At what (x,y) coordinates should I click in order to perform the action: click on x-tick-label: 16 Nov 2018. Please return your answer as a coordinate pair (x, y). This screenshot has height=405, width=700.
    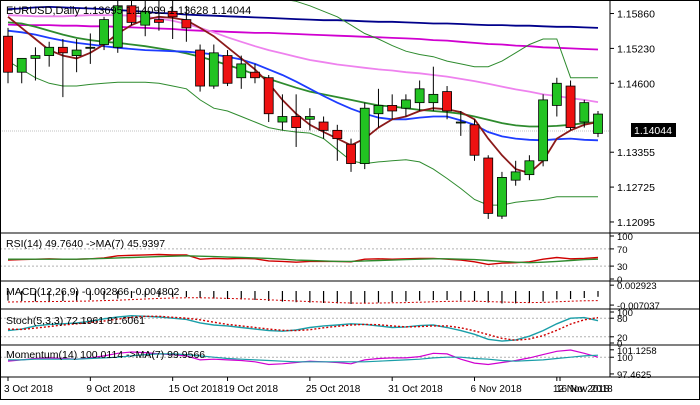
    Looking at the image, I should click on (584, 389).